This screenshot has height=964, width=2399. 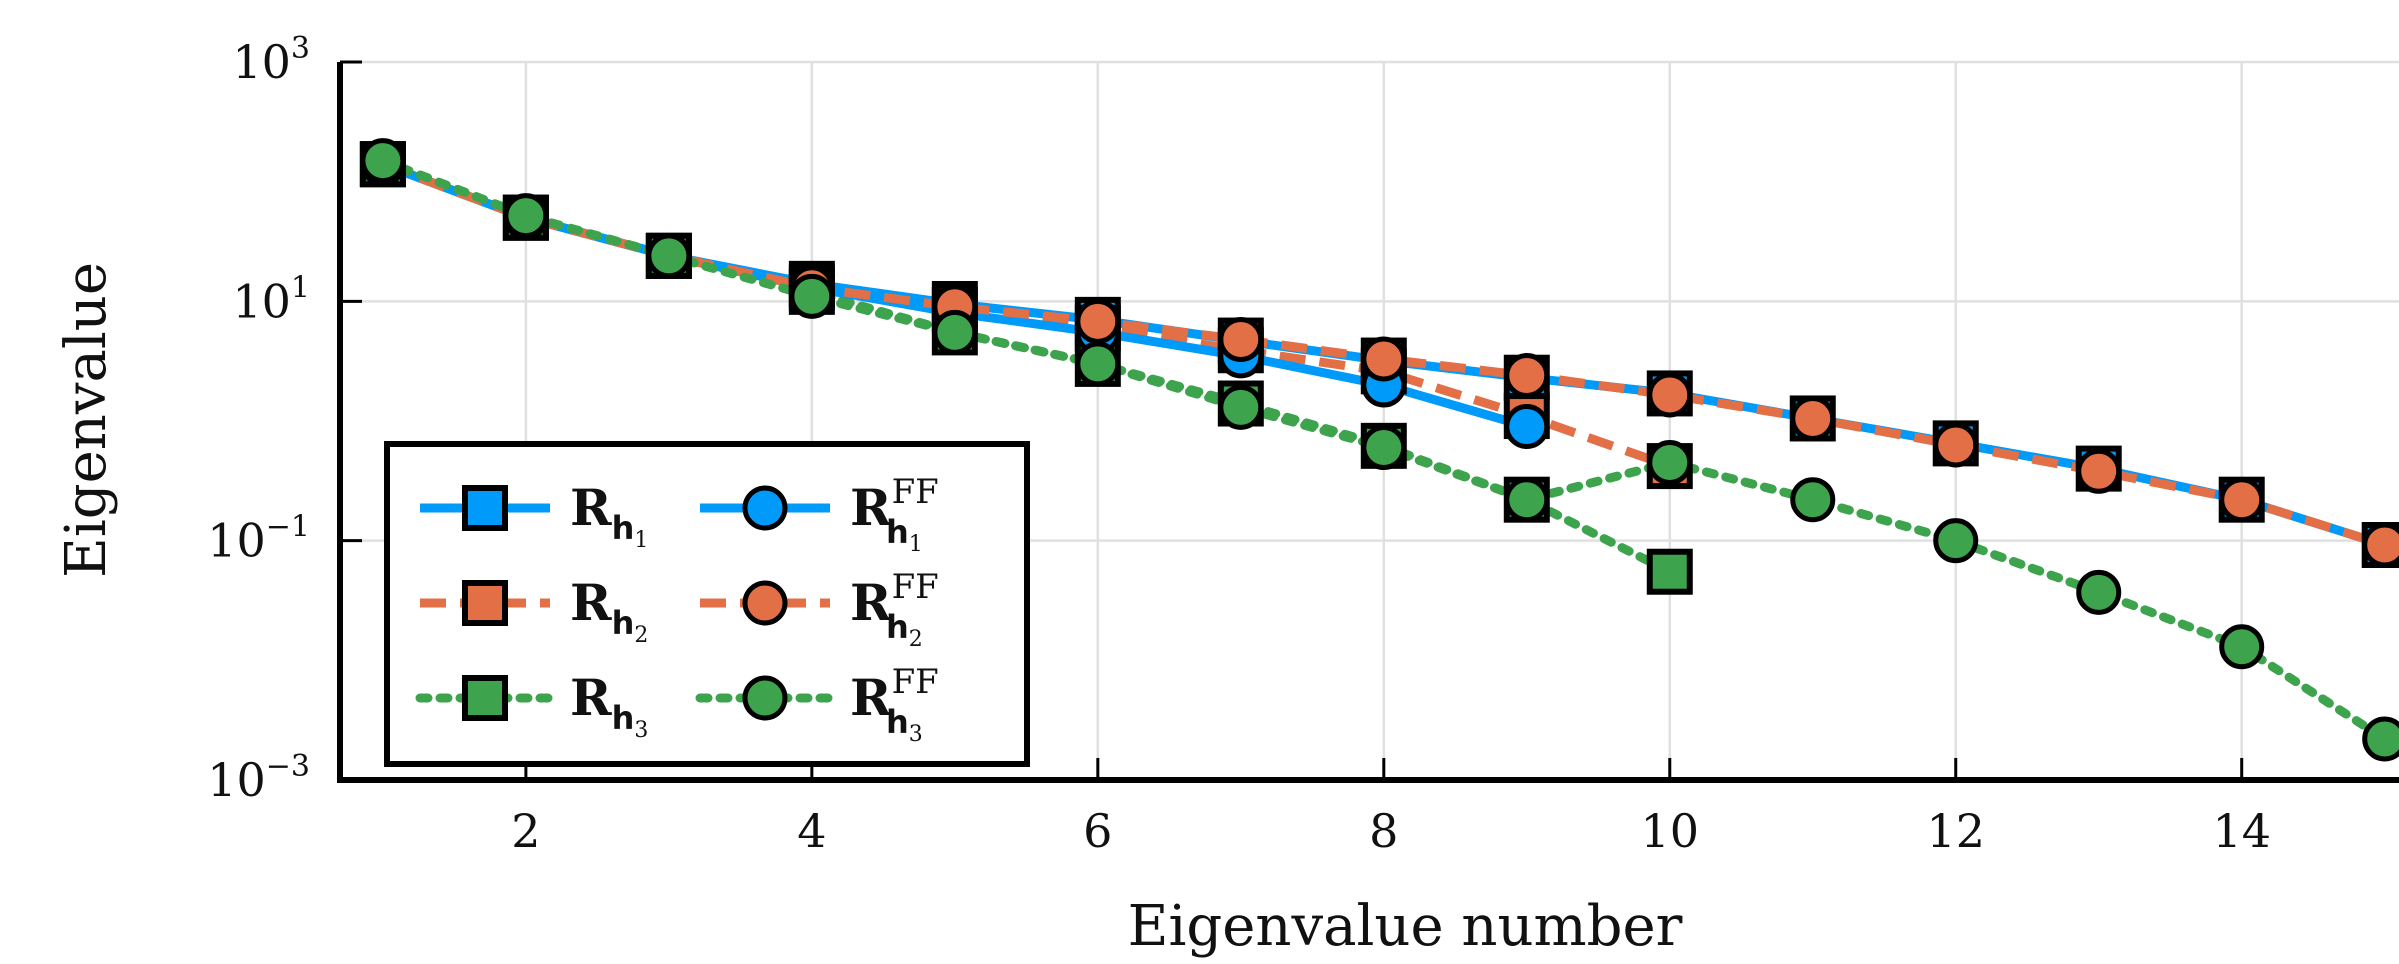 I want to click on y-tick-label: 10¹, so click(x=271, y=299).